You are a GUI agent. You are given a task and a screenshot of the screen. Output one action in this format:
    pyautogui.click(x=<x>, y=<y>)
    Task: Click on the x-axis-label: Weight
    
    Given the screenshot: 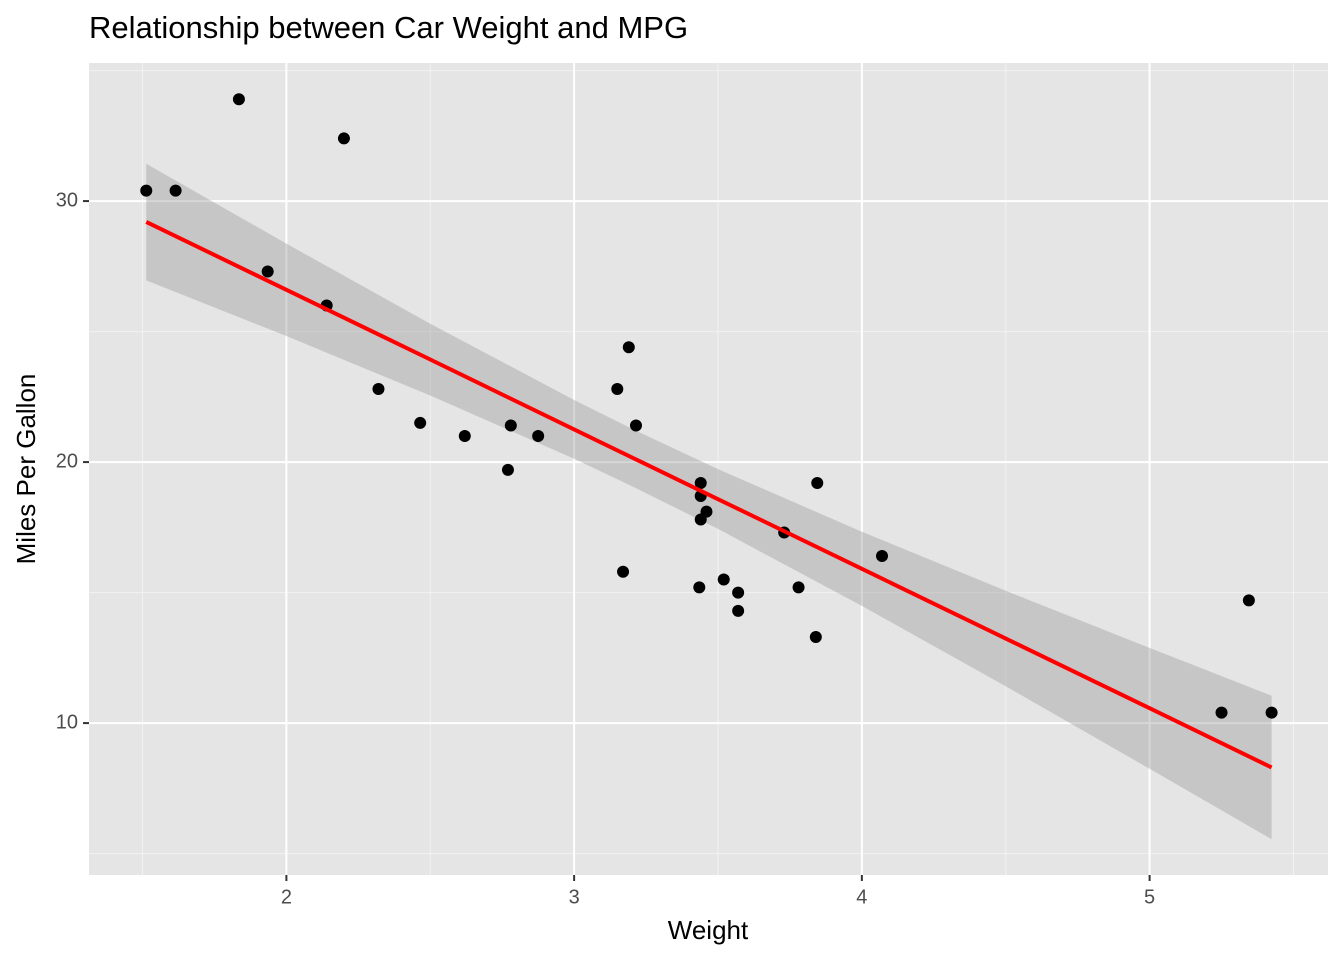 What is the action you would take?
    pyautogui.click(x=708, y=930)
    